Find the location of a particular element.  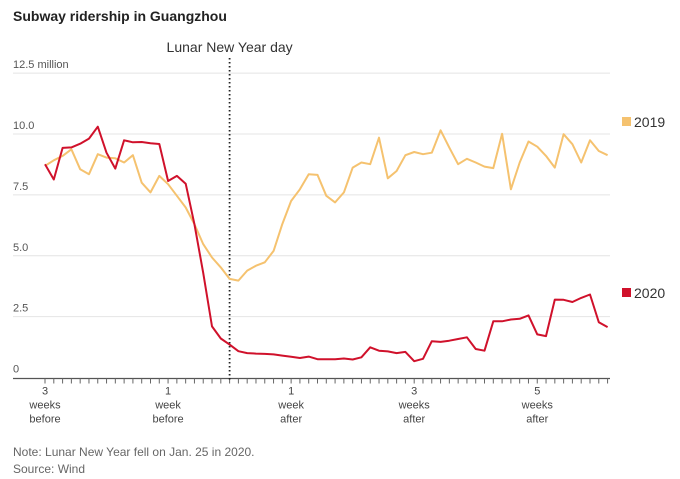

y-tick-label: 0 is located at coordinates (16, 370).